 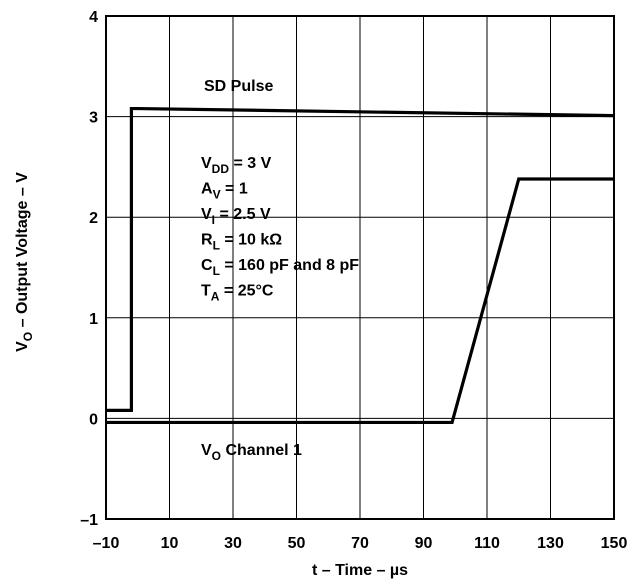 What do you see at coordinates (243, 214) in the screenshot?
I see `condition-value: = 2.5 V` at bounding box center [243, 214].